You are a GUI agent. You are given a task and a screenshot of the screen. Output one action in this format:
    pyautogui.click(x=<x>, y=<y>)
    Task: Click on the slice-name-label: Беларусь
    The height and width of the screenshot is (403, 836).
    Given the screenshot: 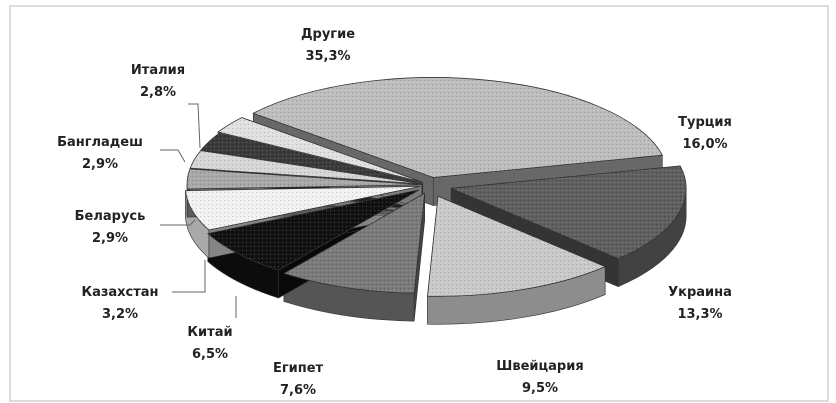 What is the action you would take?
    pyautogui.click(x=110, y=216)
    